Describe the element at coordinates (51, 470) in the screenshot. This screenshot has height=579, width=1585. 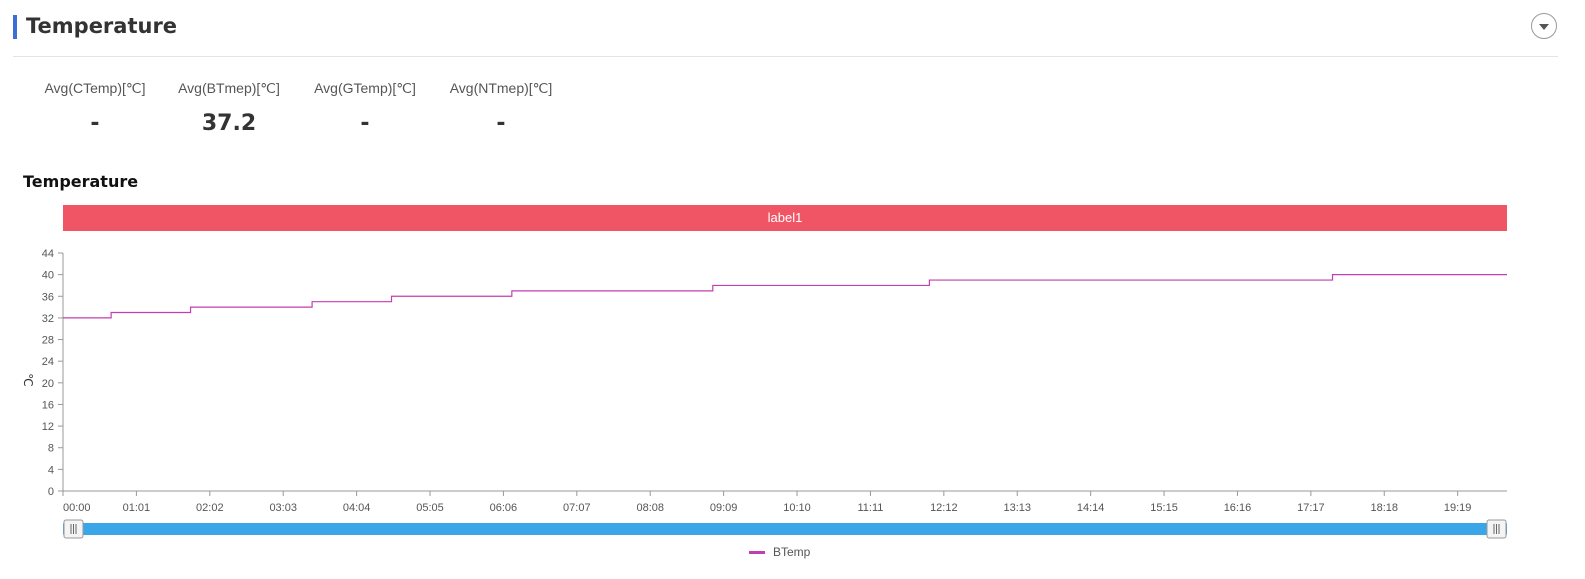
I see `y-tick-label: 4` at that location.